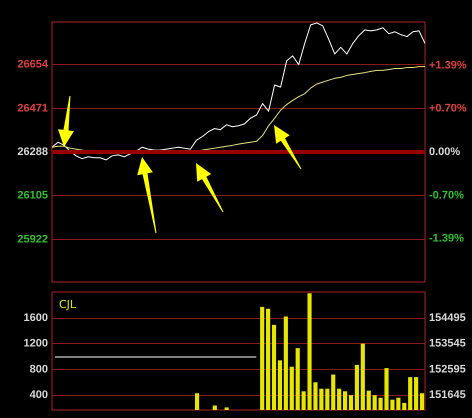 This screenshot has height=418, width=472. I want to click on y-tick-label: 26654, so click(33, 64).